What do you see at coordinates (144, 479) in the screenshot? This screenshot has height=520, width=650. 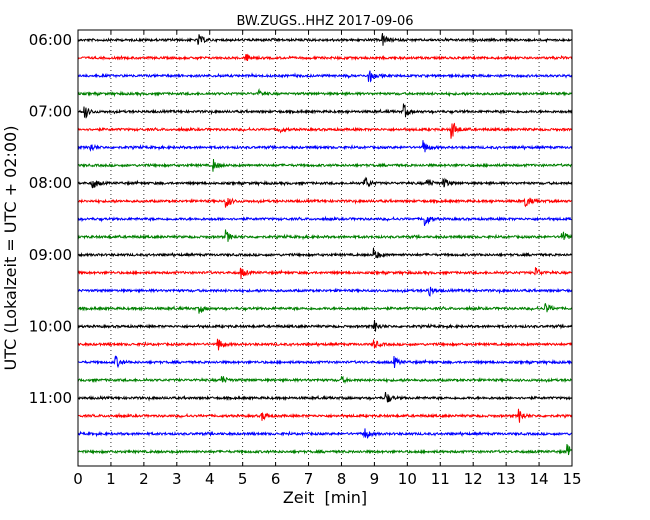 I see `x-tick-label: 2` at bounding box center [144, 479].